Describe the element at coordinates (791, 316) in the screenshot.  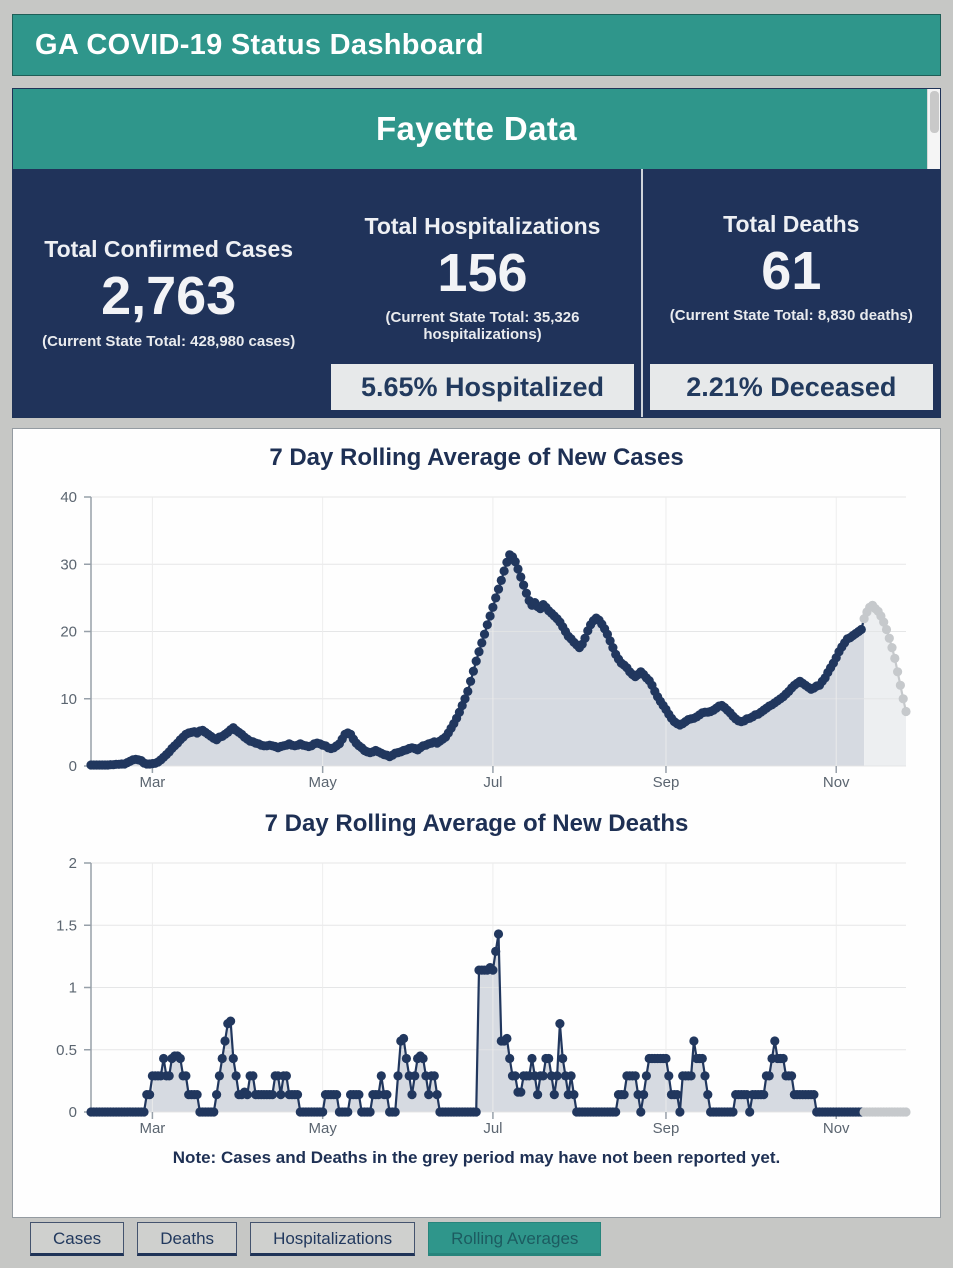
I see `deaths-caption: (Current State Total: 8,830 deaths)` at that location.